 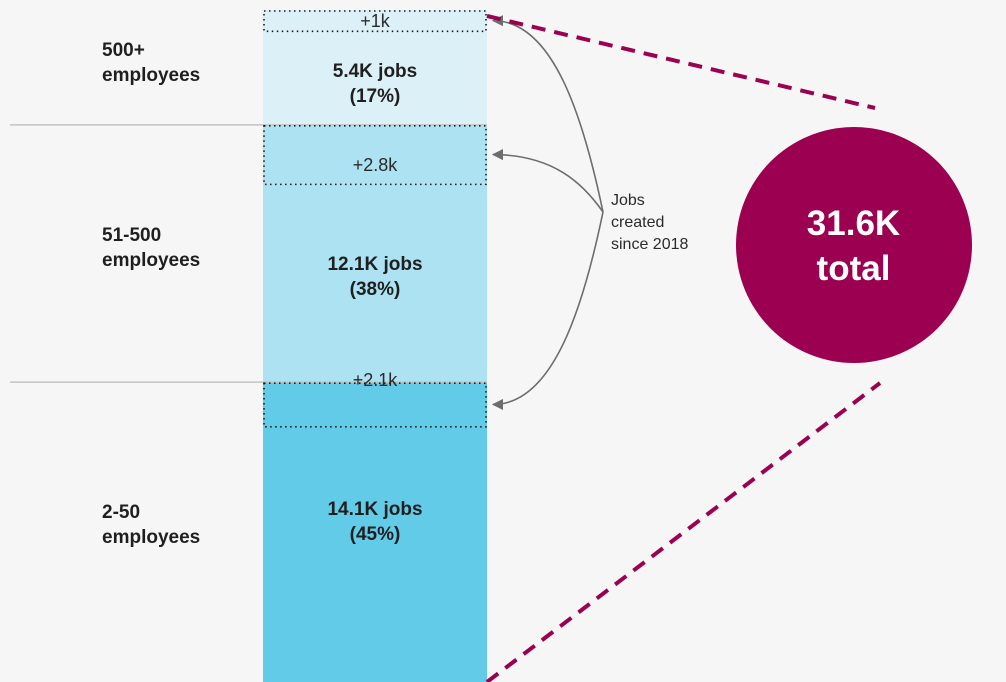 I want to click on bar-segment-large, so click(x=375, y=67).